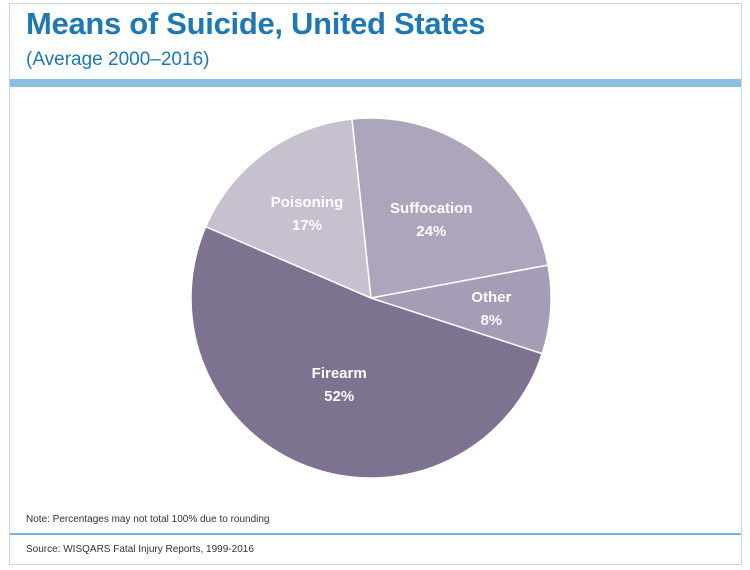 This screenshot has height=570, width=750. I want to click on slice-value-other: 8%, so click(491, 320).